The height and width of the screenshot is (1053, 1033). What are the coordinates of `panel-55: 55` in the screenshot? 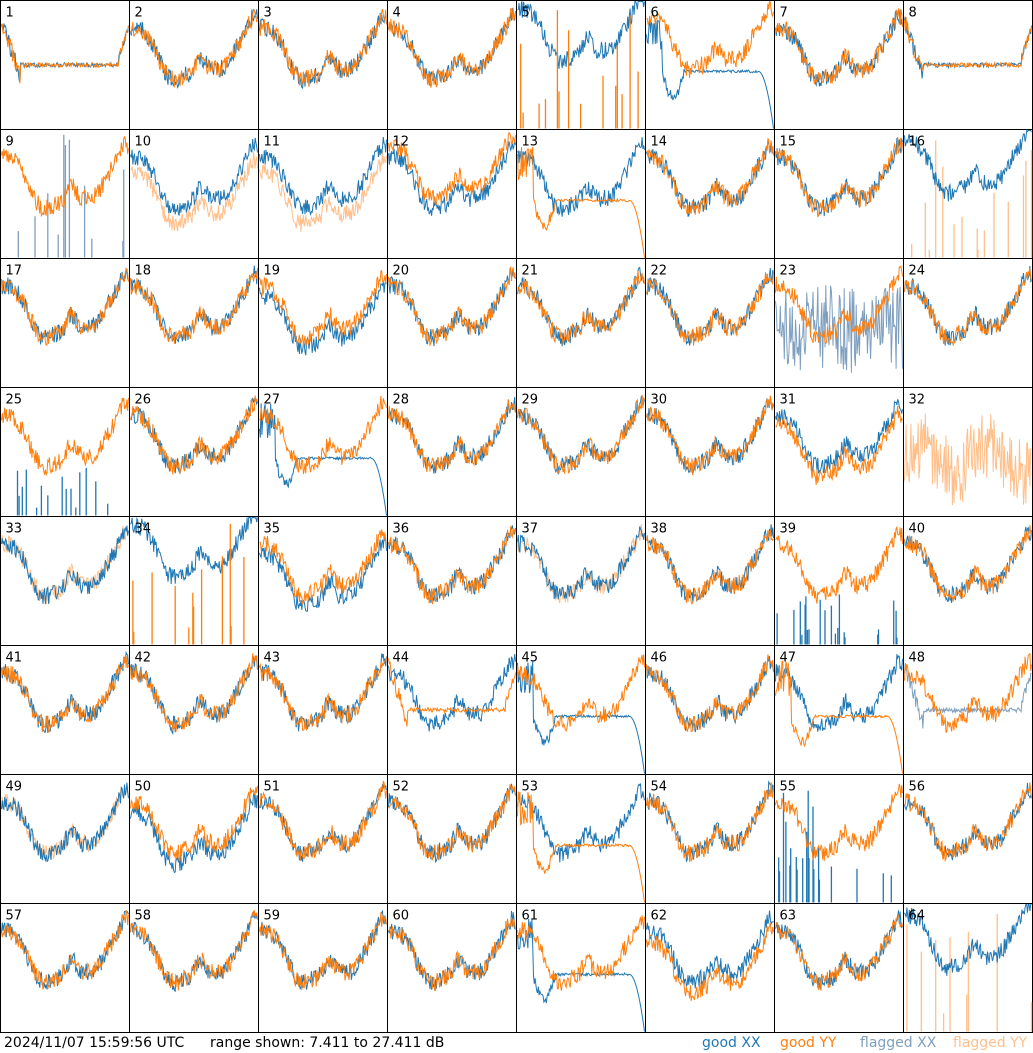 It's located at (839, 839).